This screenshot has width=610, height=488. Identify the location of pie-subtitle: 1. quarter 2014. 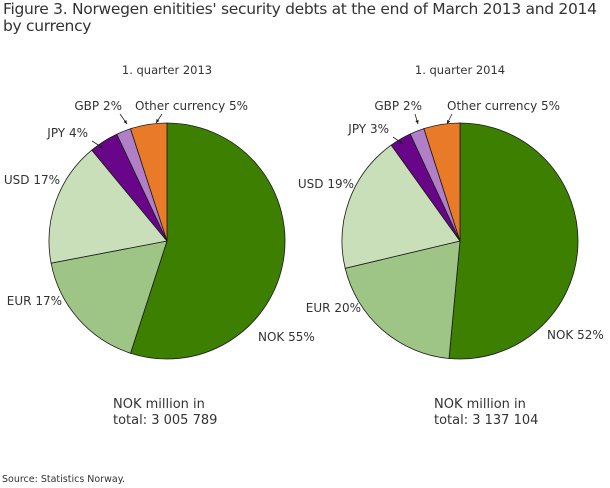
(460, 70).